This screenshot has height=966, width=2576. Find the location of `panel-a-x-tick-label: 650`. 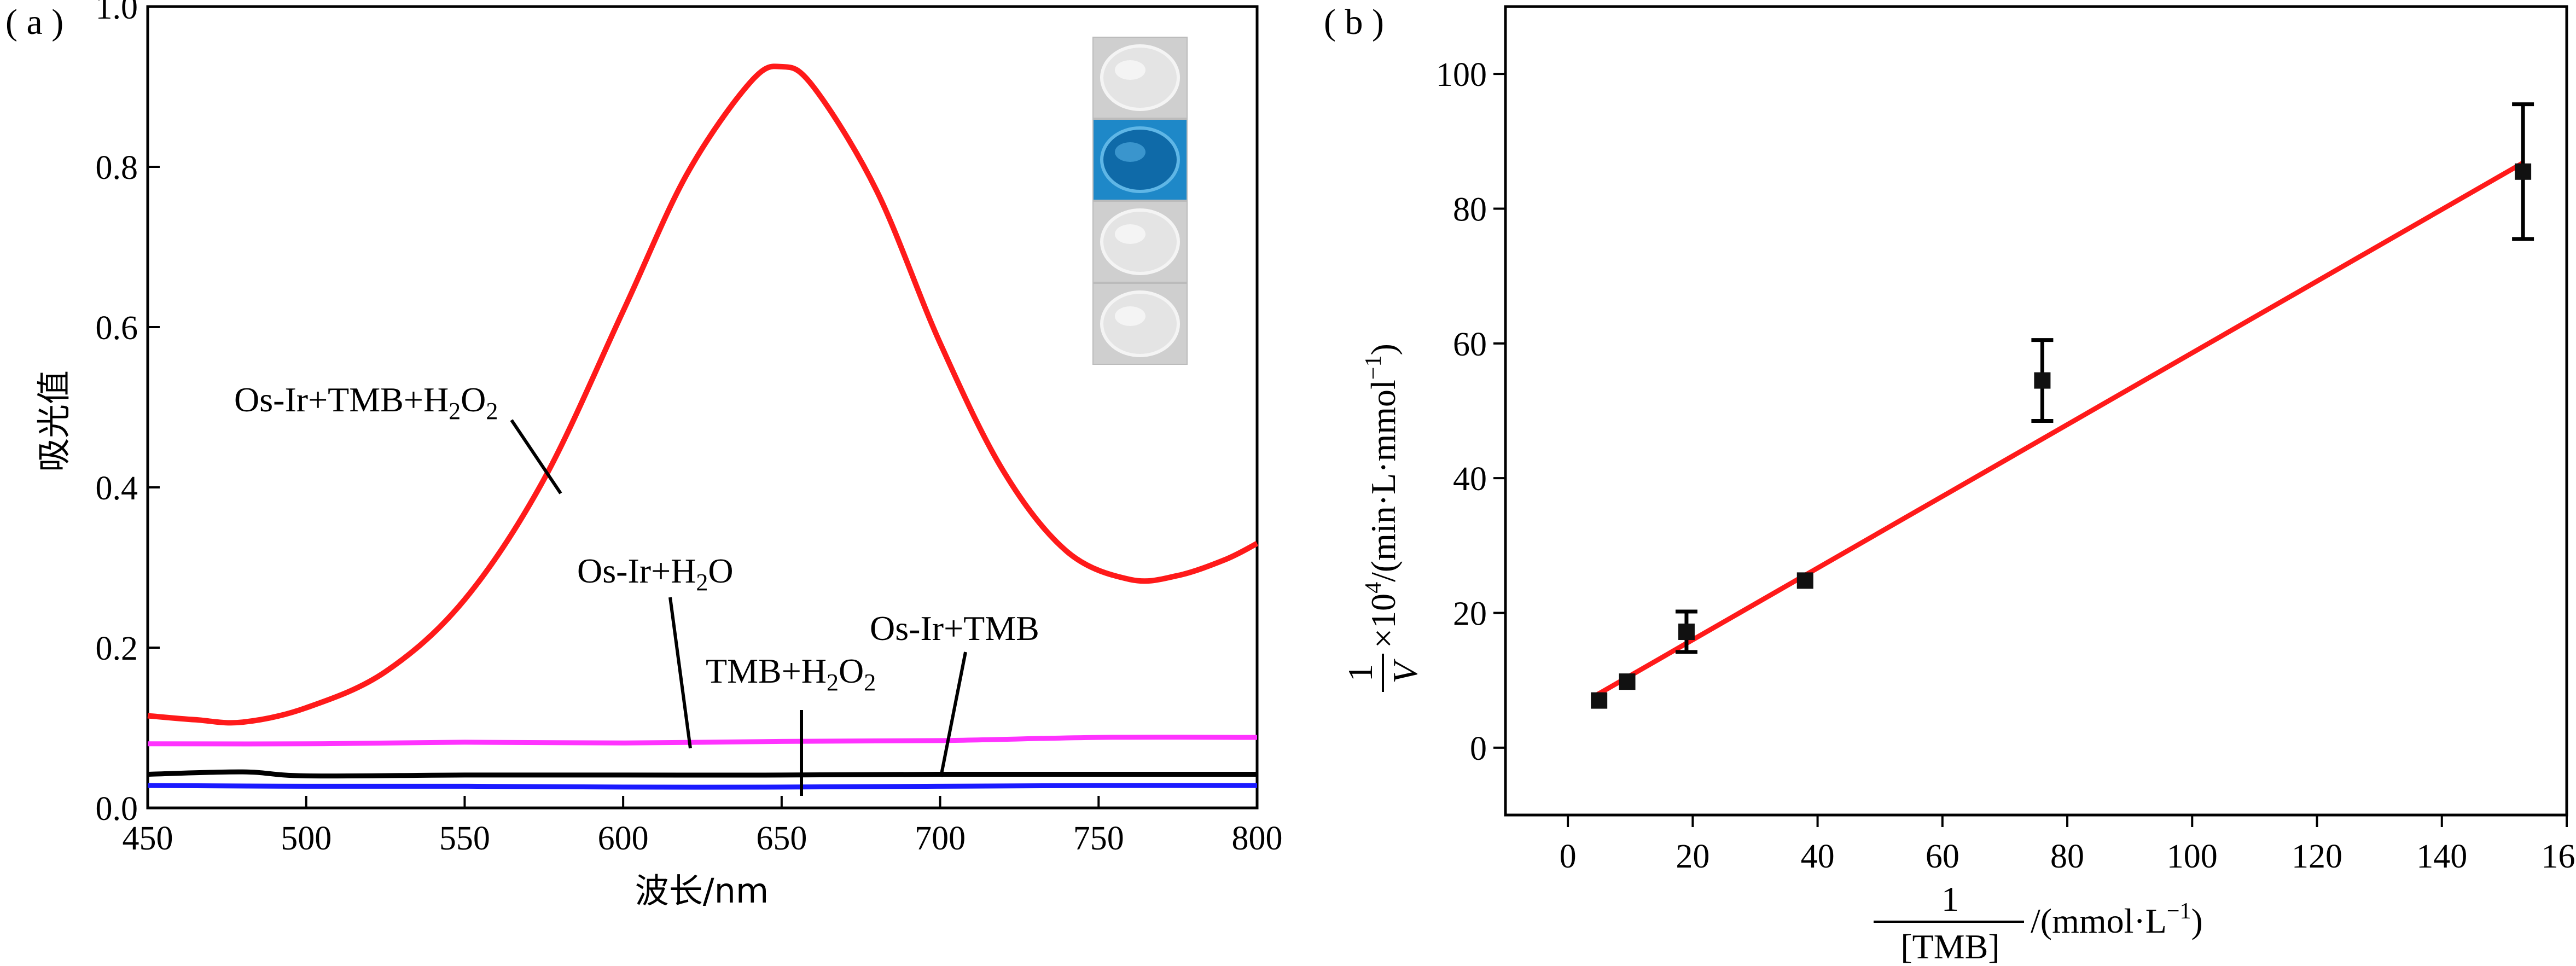

panel-a-x-tick-label: 650 is located at coordinates (781, 838).